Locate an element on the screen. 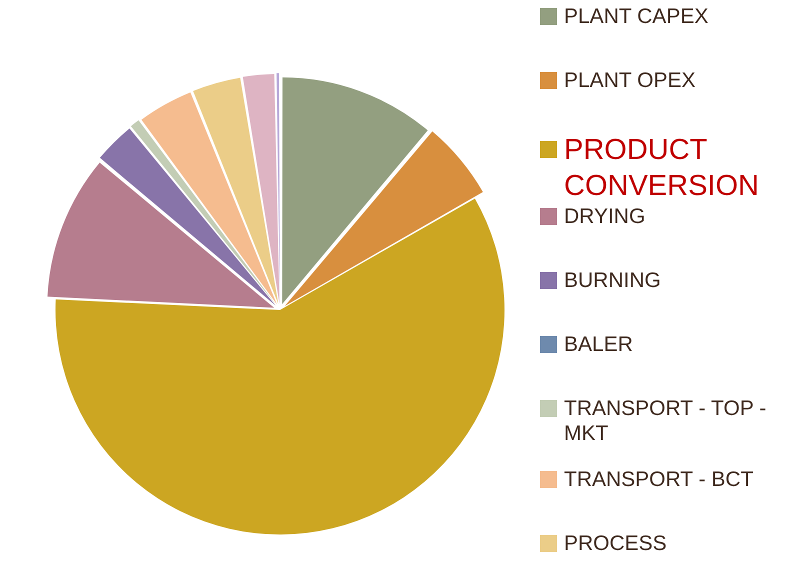  legend-label: BALER is located at coordinates (598, 344).